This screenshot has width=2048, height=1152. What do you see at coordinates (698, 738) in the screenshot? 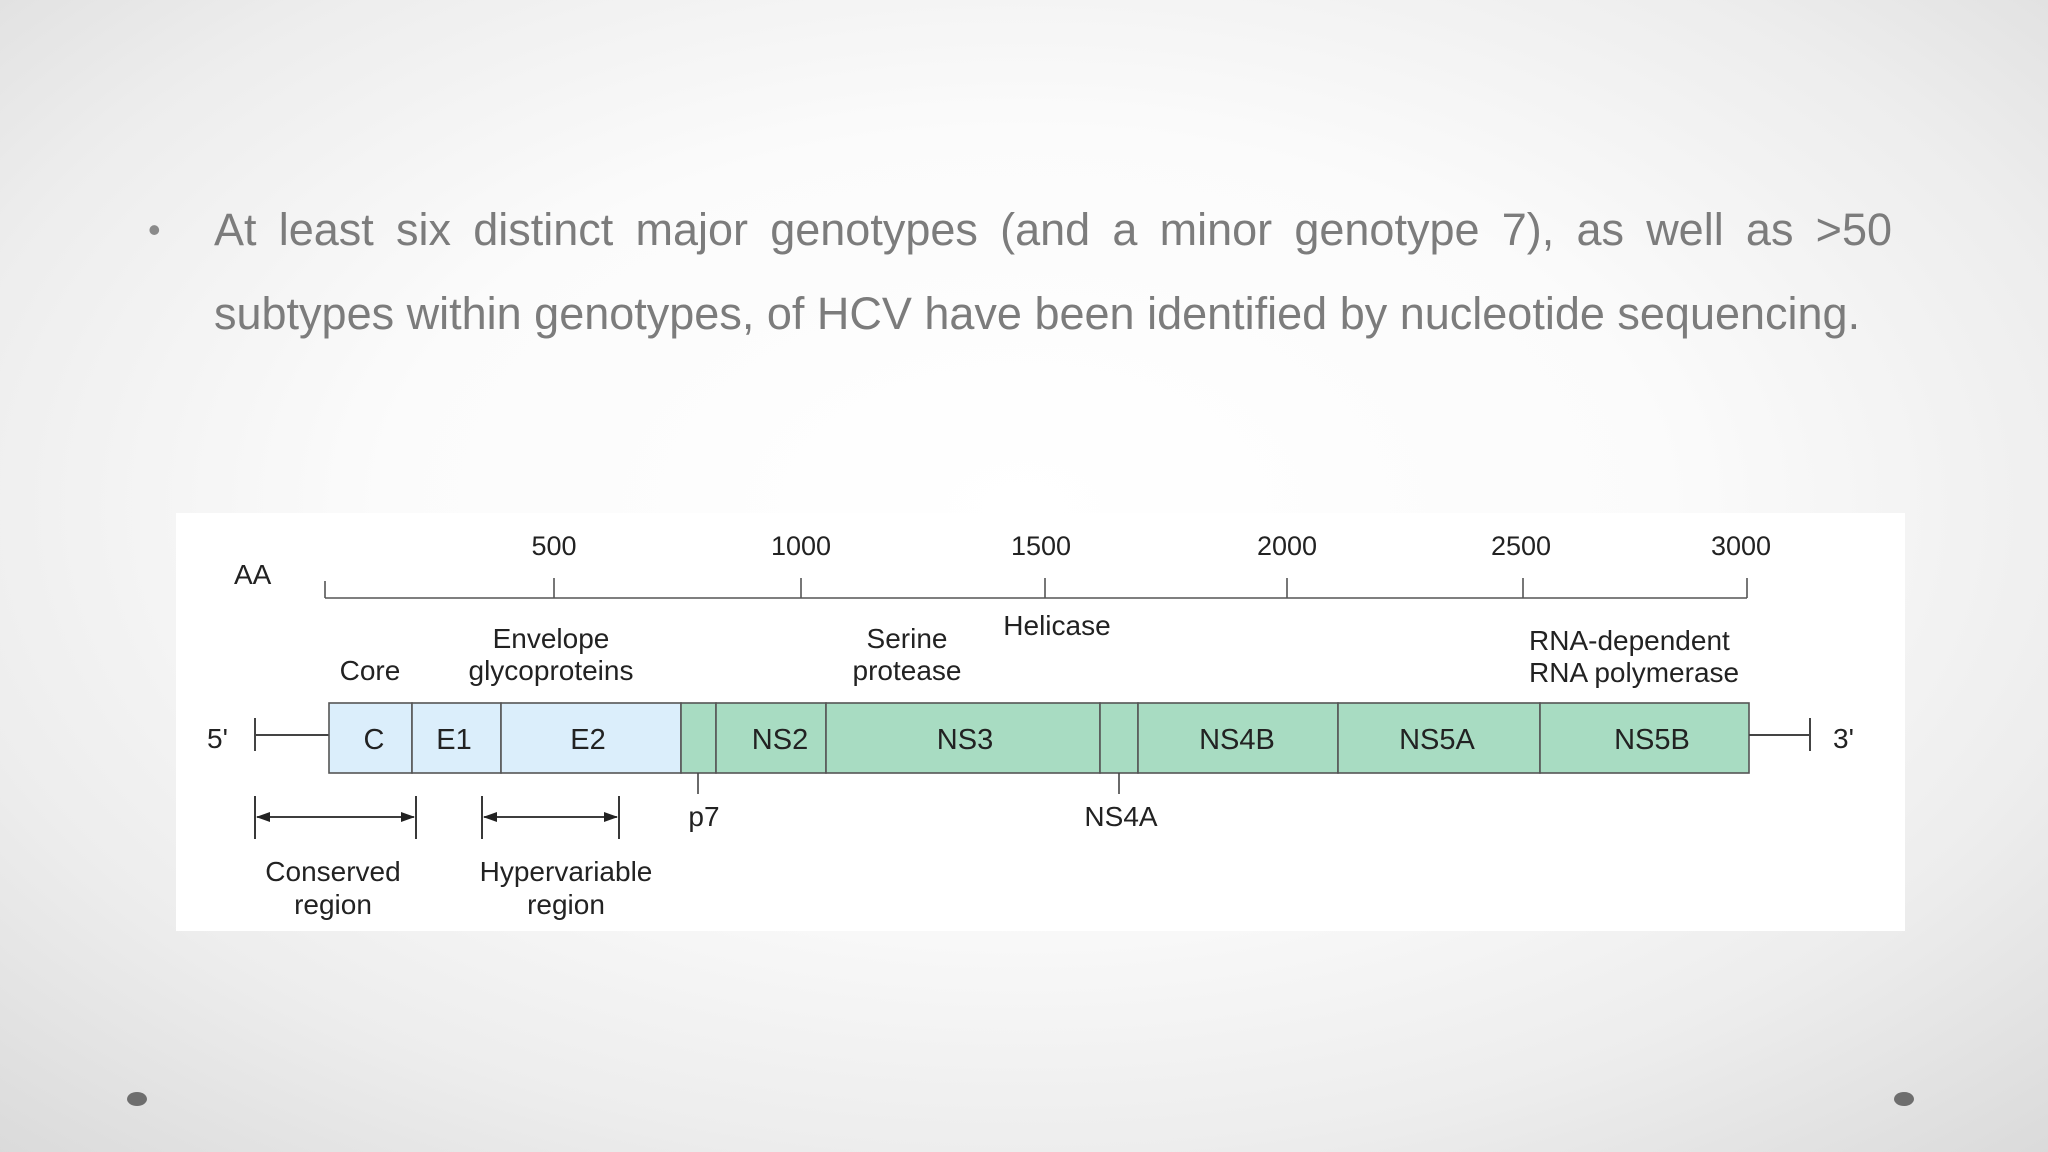
I see `segment-p7` at bounding box center [698, 738].